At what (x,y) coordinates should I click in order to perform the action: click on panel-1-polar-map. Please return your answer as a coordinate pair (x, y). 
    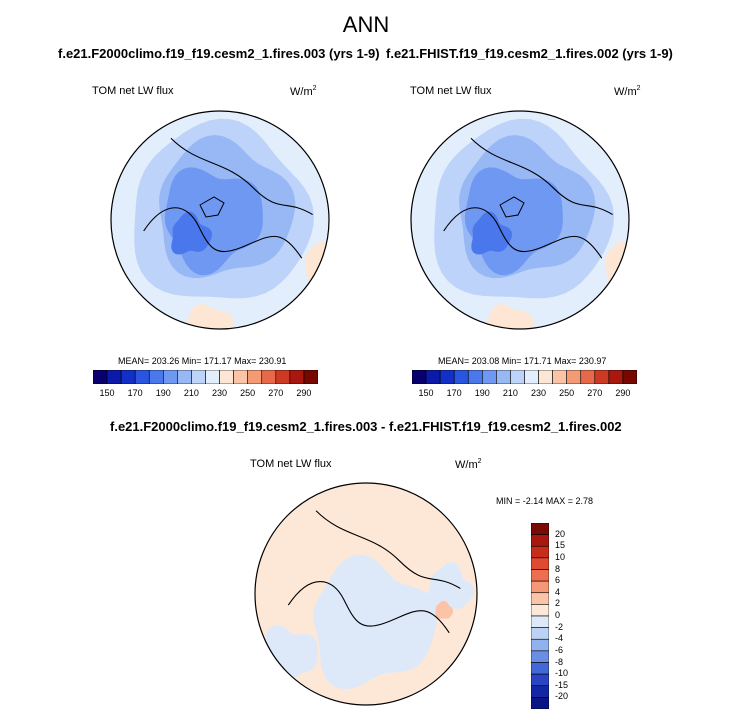
    Looking at the image, I should click on (220, 220).